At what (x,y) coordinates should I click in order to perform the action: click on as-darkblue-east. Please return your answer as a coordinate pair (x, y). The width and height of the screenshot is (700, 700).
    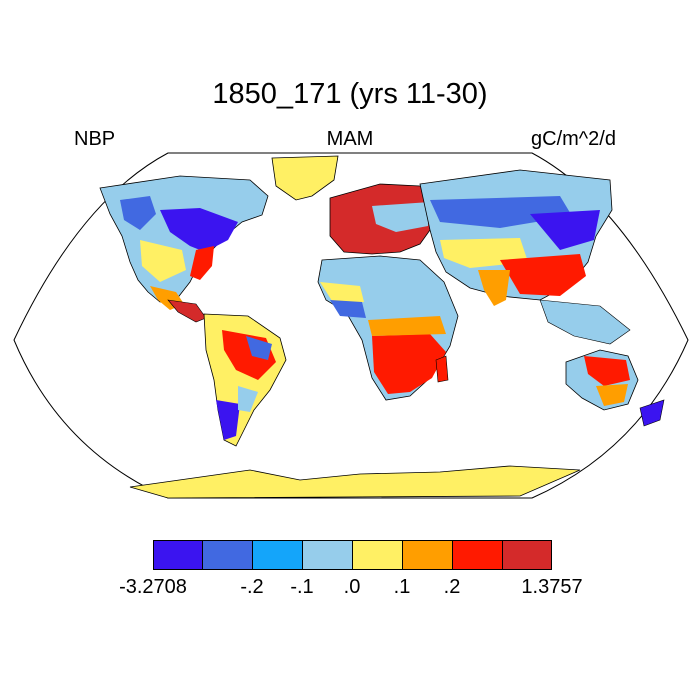
    Looking at the image, I should click on (565, 230).